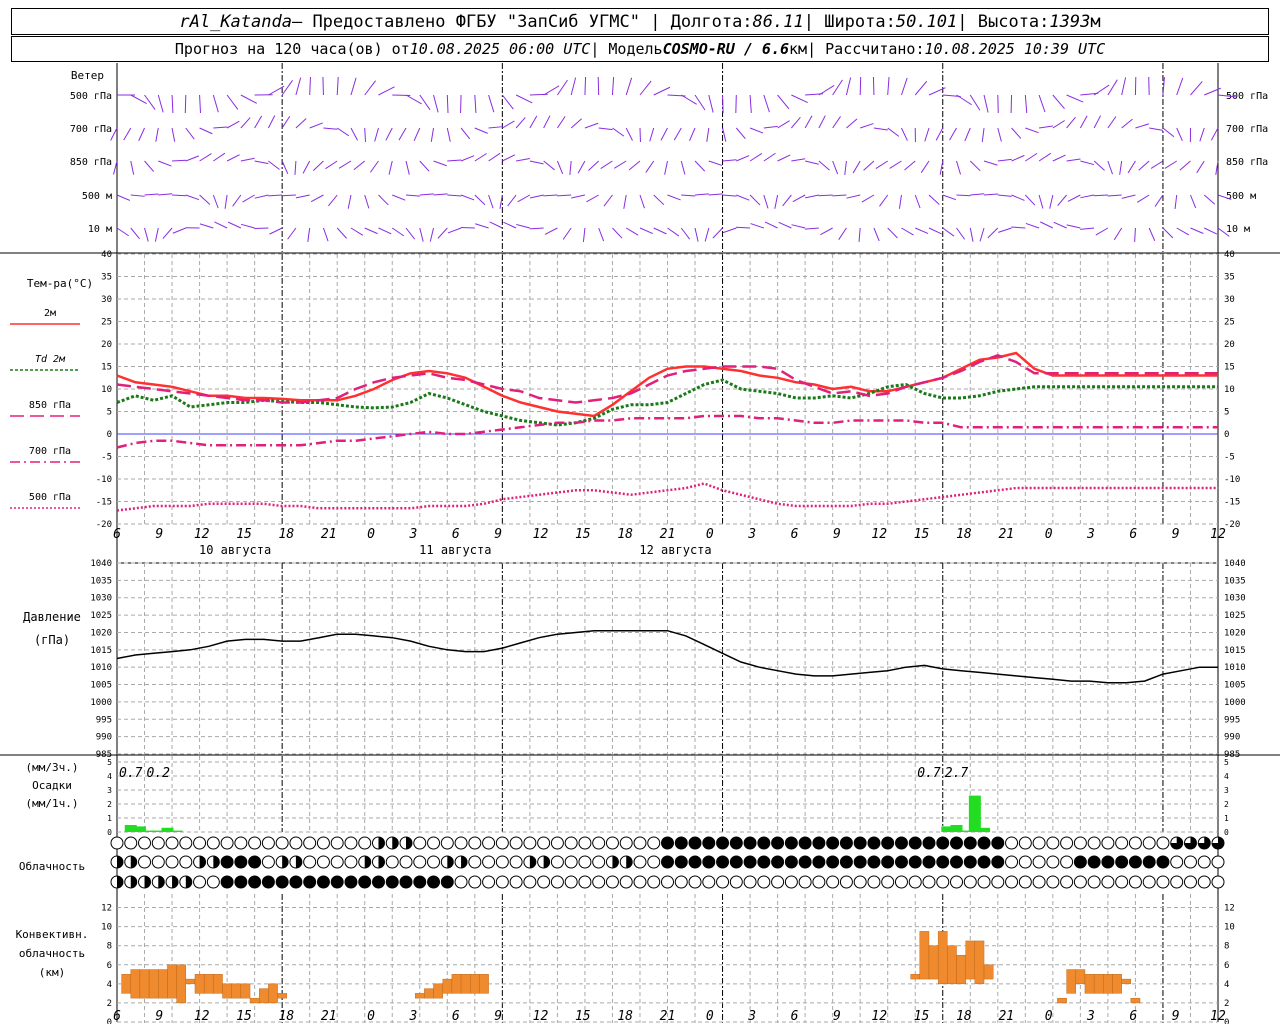 Image resolution: width=1280 pixels, height=1024 pixels. Describe the element at coordinates (1232, 525) in the screenshot. I see `temp-tick-label-right: -20` at that location.